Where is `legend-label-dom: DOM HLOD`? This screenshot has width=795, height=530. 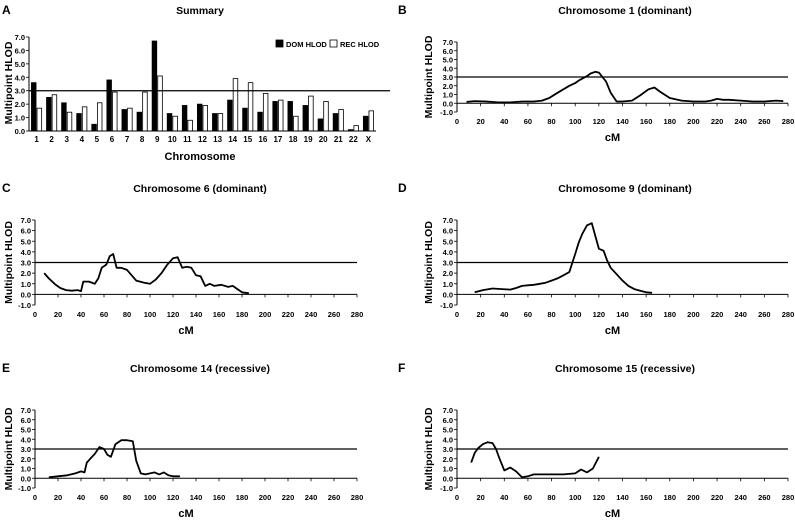 legend-label-dom: DOM HLOD is located at coordinates (306, 44).